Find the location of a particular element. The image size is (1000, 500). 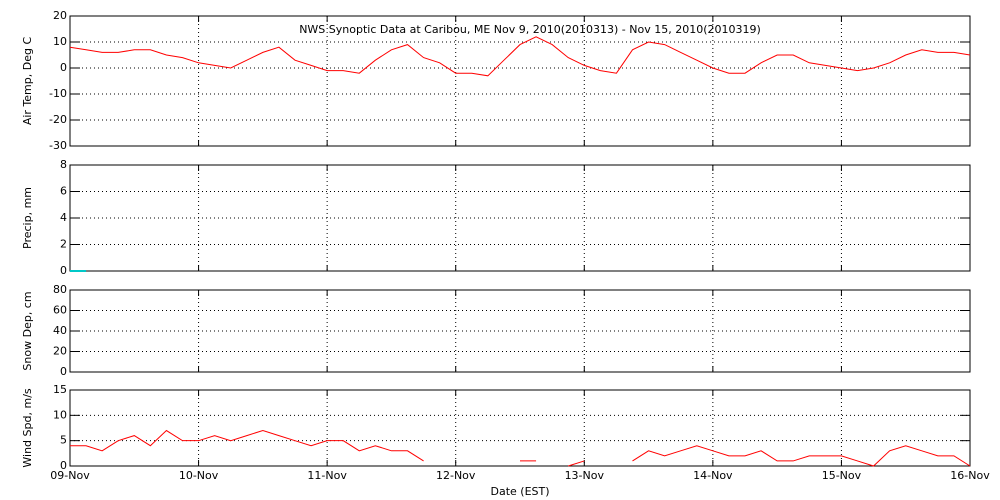

x-tick-label: 09-Nov is located at coordinates (70, 475).